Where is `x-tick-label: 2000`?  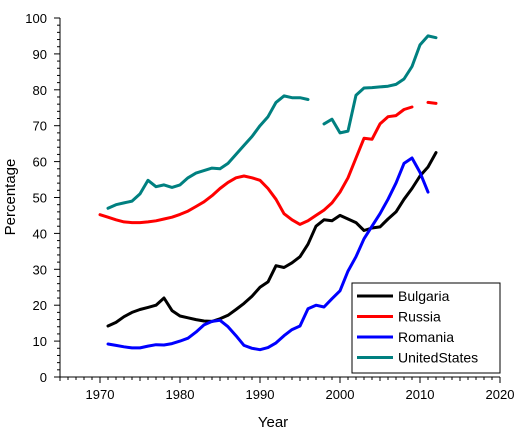 x-tick-label: 2000 is located at coordinates (340, 394).